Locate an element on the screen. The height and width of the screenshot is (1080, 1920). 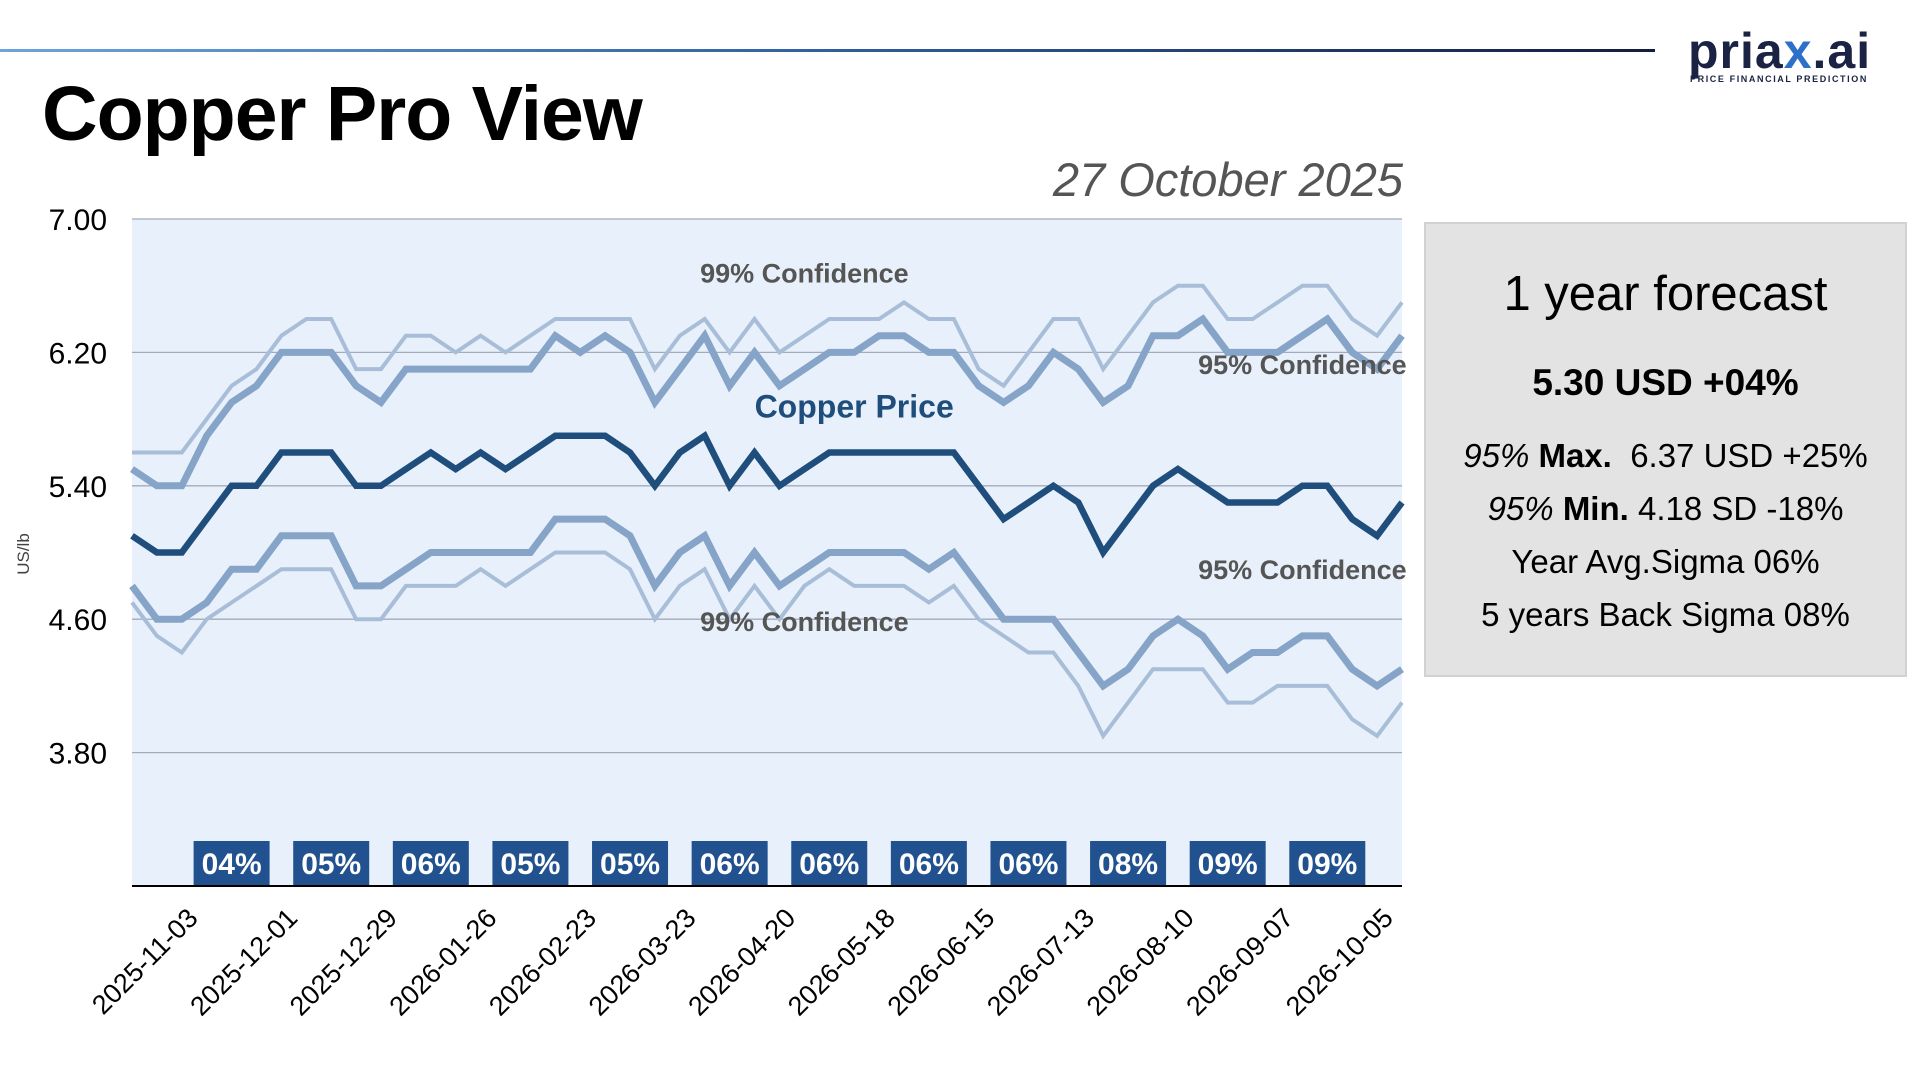
x-tick-label: 2026-02-23 is located at coordinates (542, 962).